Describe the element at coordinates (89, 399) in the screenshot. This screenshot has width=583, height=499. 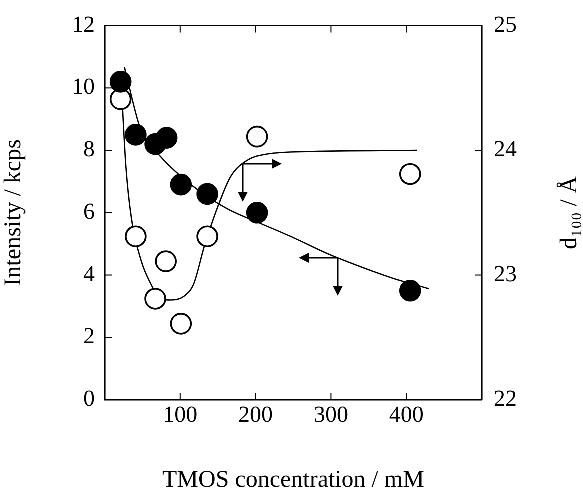
I see `y-tick-label: 0` at that location.